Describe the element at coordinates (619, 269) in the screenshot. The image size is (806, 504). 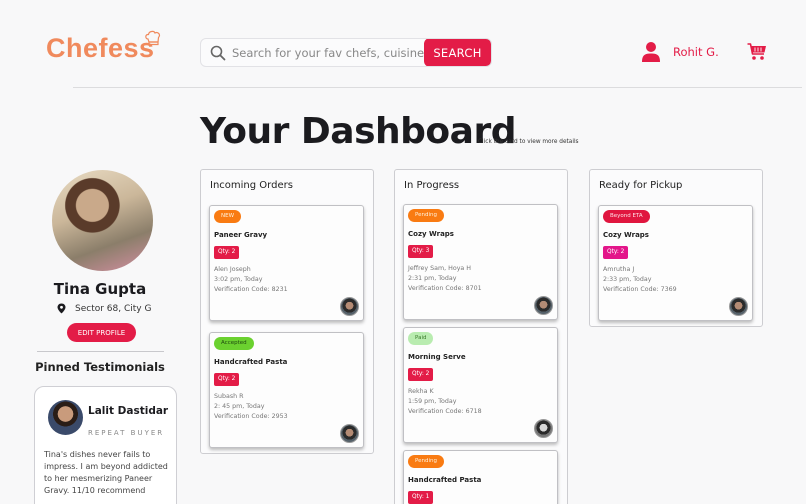
I see `customer-name: Amrutha J` at that location.